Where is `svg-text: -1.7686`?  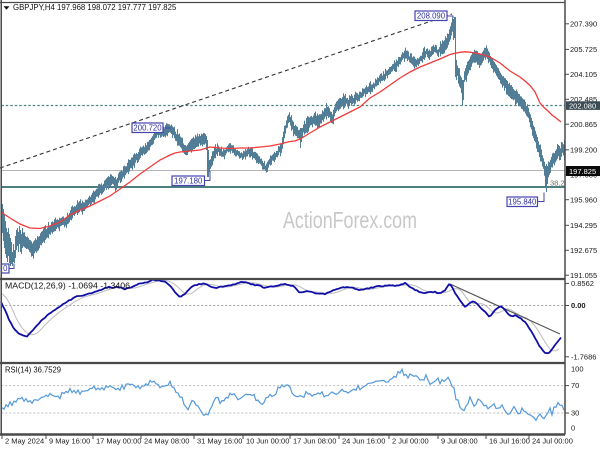 svg-text: -1.7686 is located at coordinates (583, 356).